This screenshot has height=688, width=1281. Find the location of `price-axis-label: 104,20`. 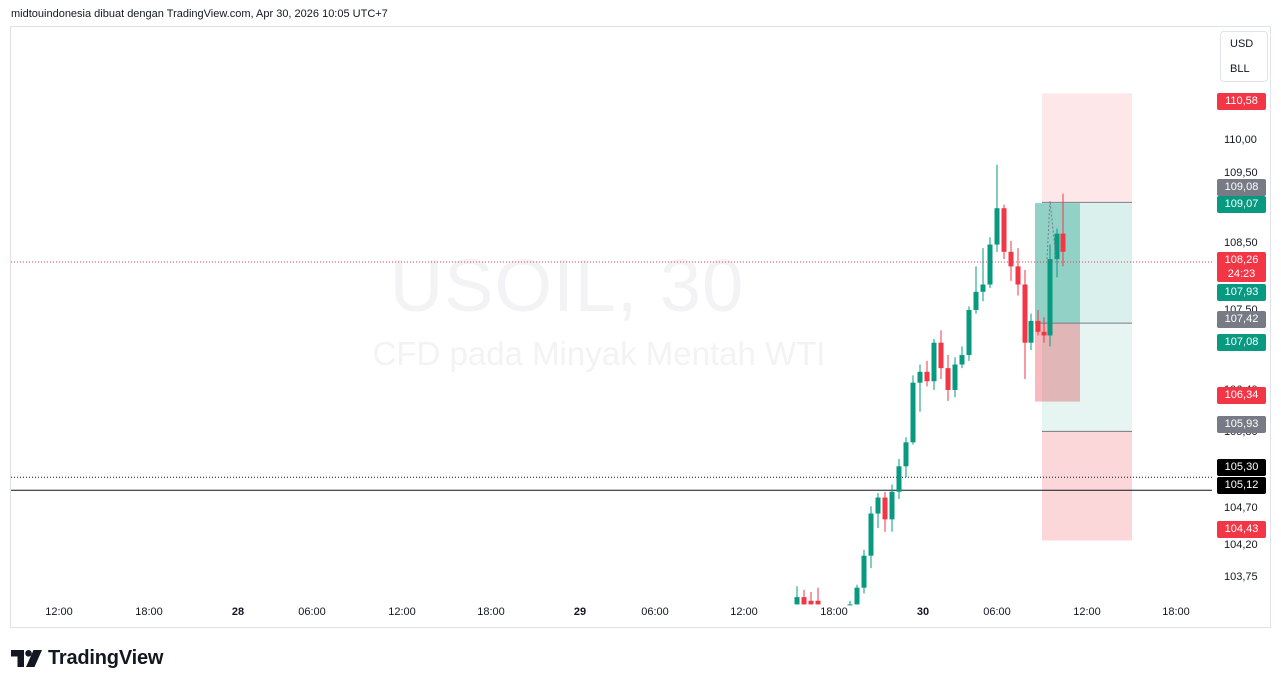

price-axis-label: 104,20 is located at coordinates (1241, 545).